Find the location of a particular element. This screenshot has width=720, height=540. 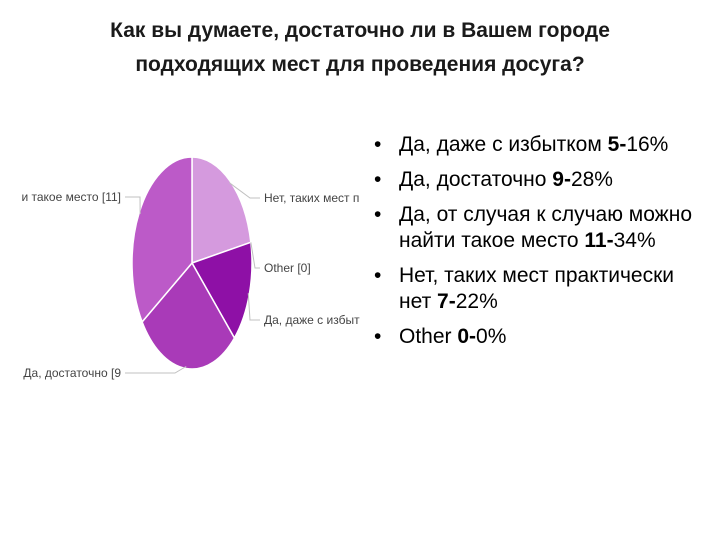

result-count-5: 0 is located at coordinates (463, 336).